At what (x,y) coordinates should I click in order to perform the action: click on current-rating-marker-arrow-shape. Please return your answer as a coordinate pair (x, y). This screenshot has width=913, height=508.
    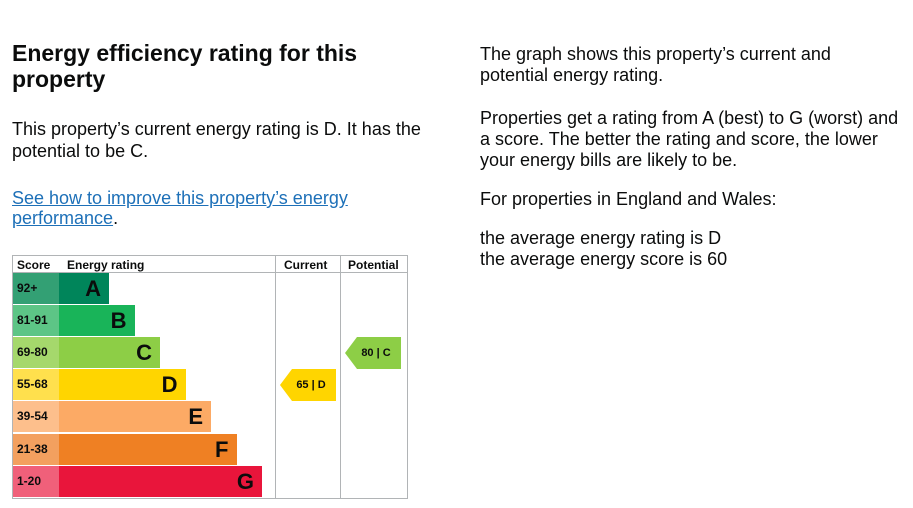
    Looking at the image, I should click on (308, 385).